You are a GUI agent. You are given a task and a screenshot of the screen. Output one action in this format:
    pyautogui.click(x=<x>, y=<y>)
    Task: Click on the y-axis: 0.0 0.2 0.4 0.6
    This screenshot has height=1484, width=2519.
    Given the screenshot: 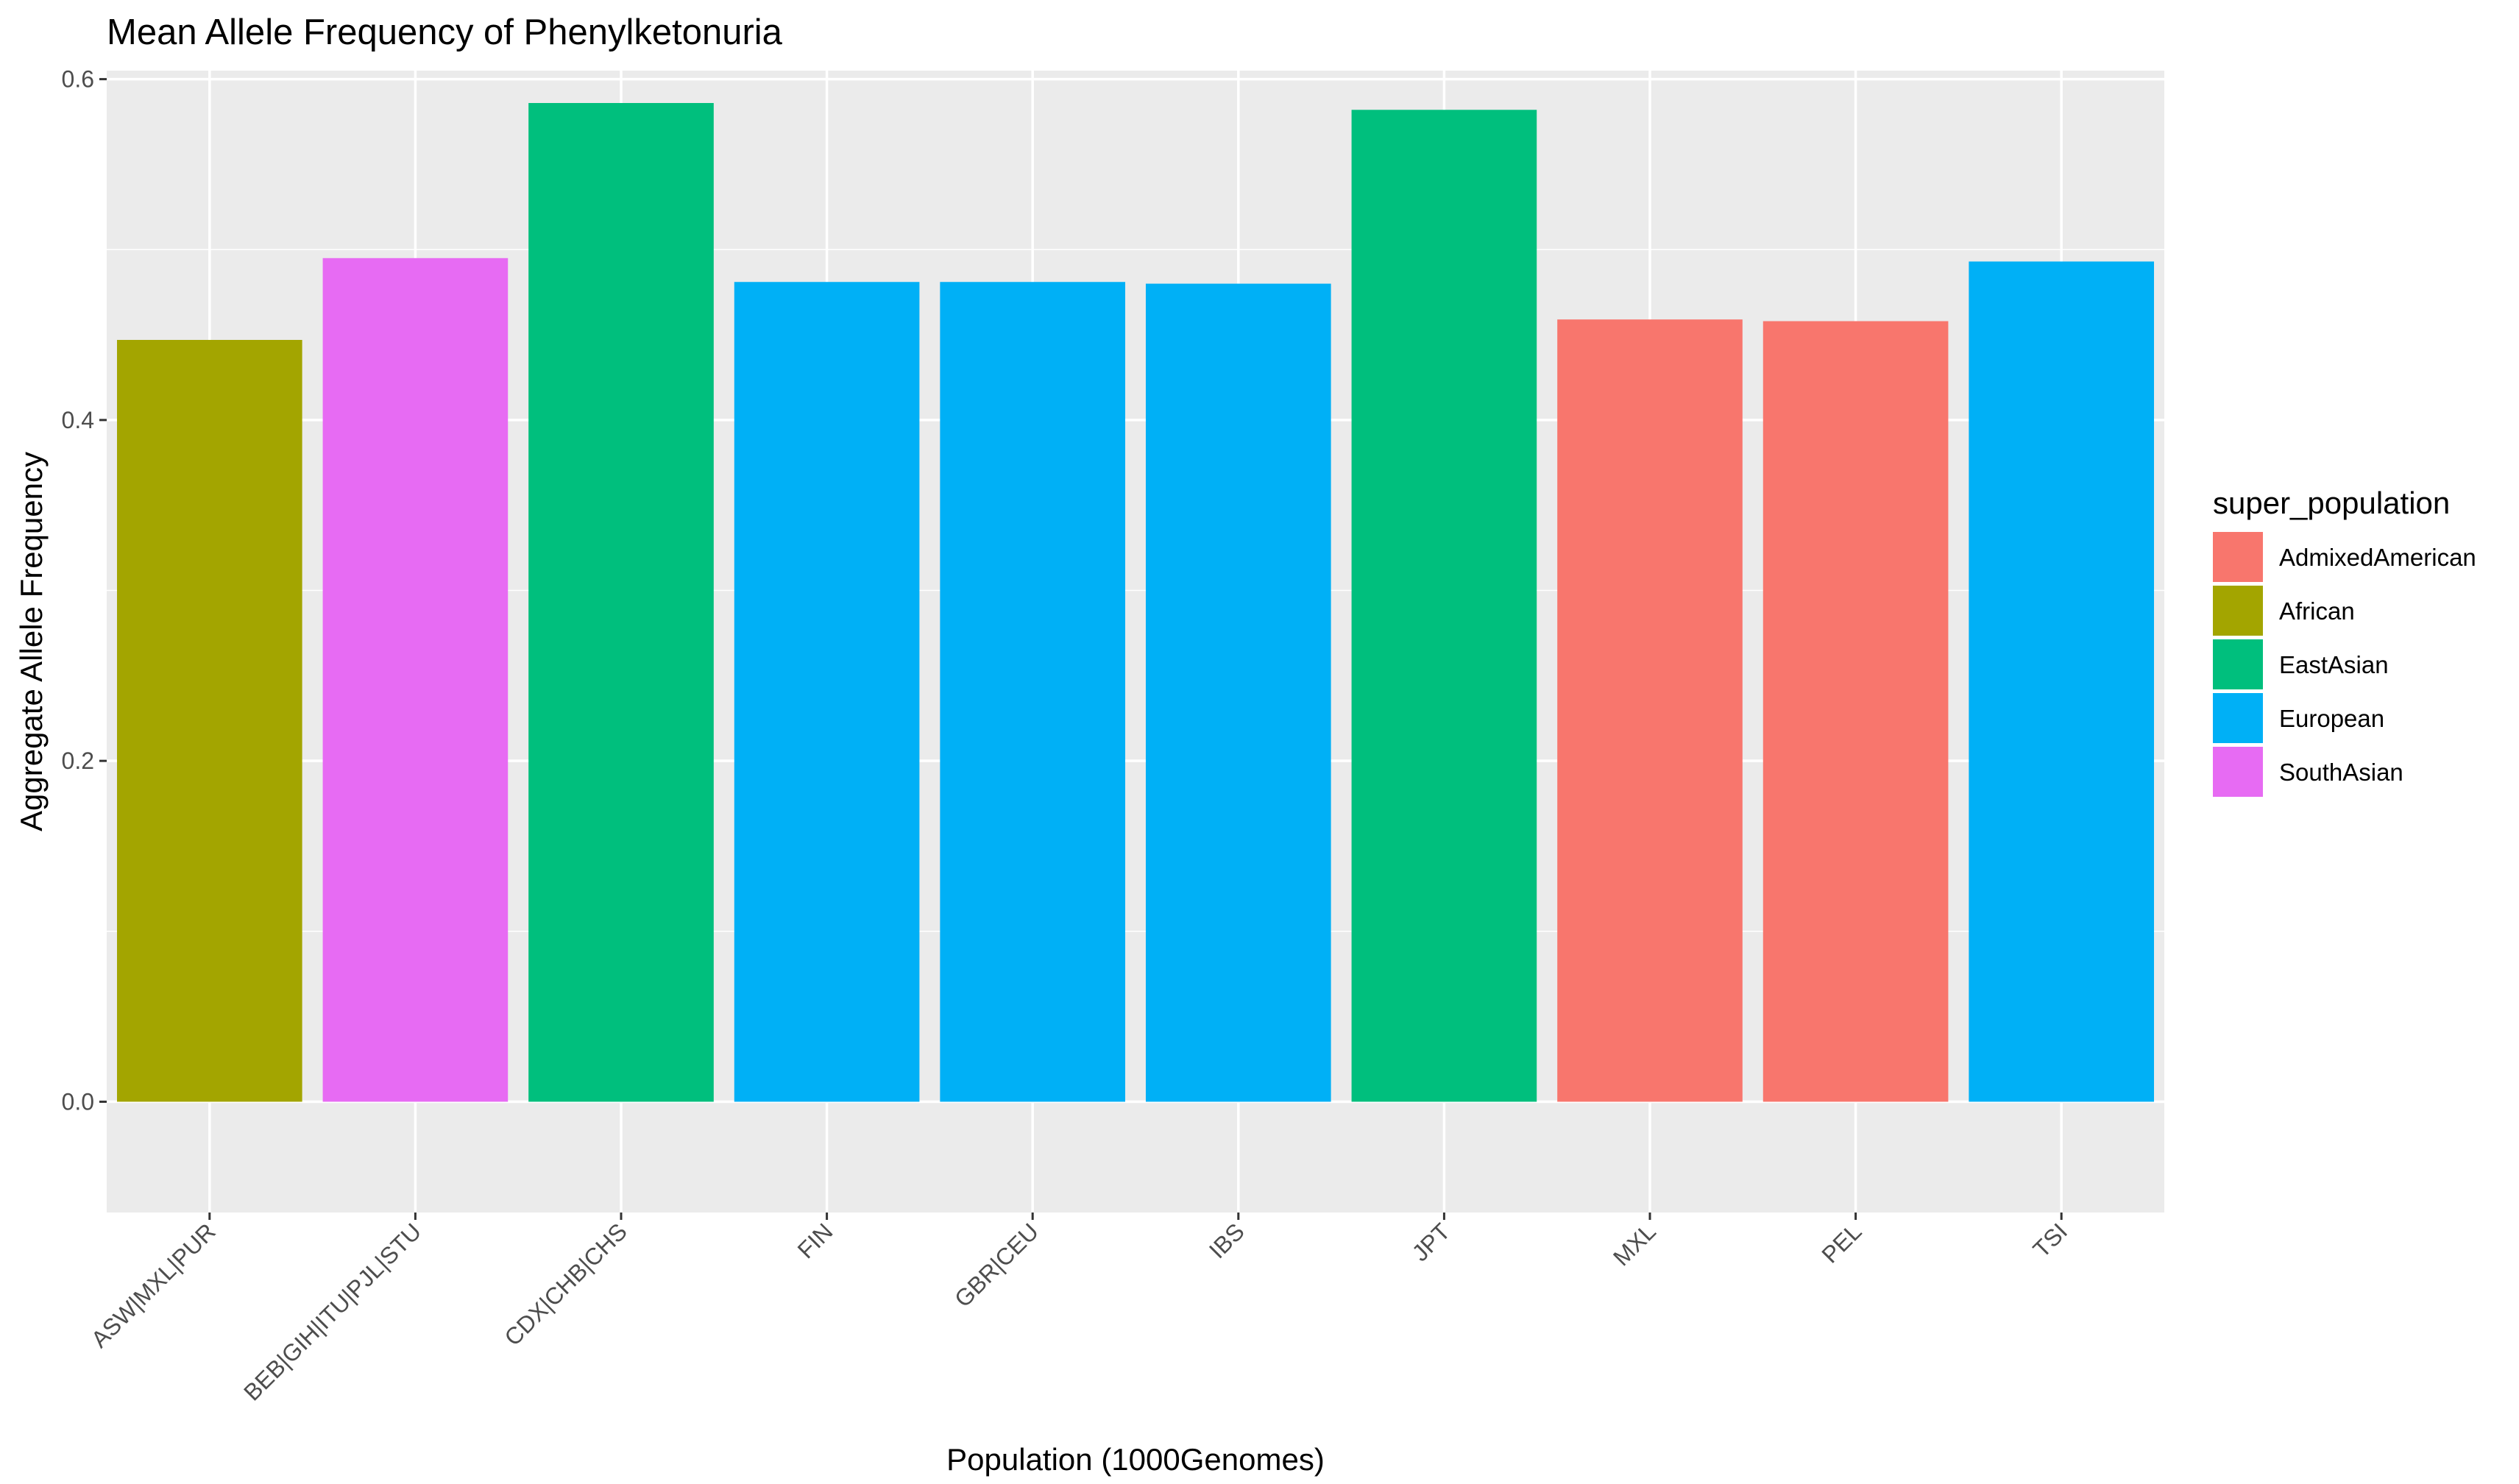 What is the action you would take?
    pyautogui.click(x=84, y=590)
    